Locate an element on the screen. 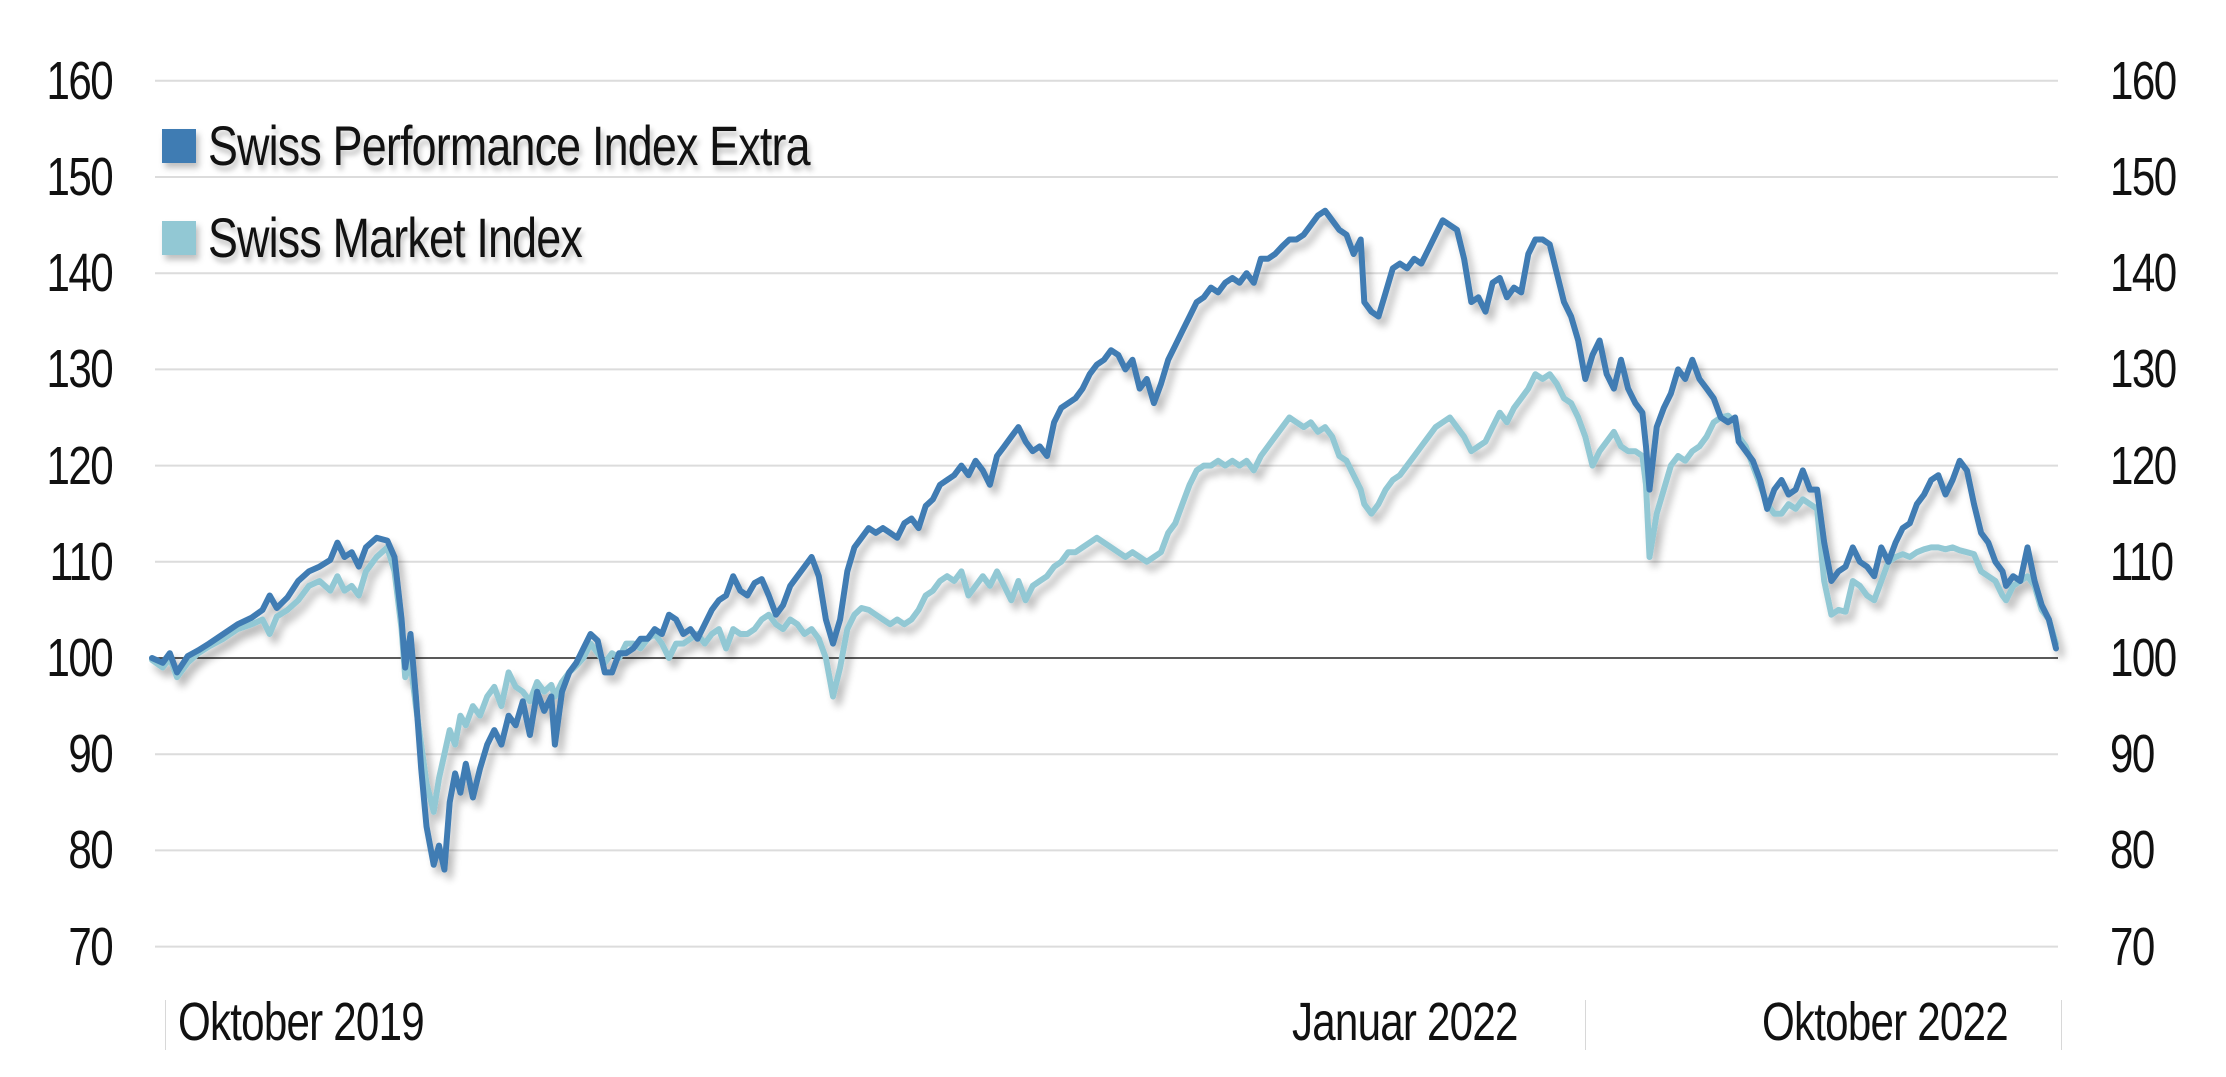 Image resolution: width=2226 pixels, height=1077 pixels. y-tick-label-left: 100 is located at coordinates (79, 658).